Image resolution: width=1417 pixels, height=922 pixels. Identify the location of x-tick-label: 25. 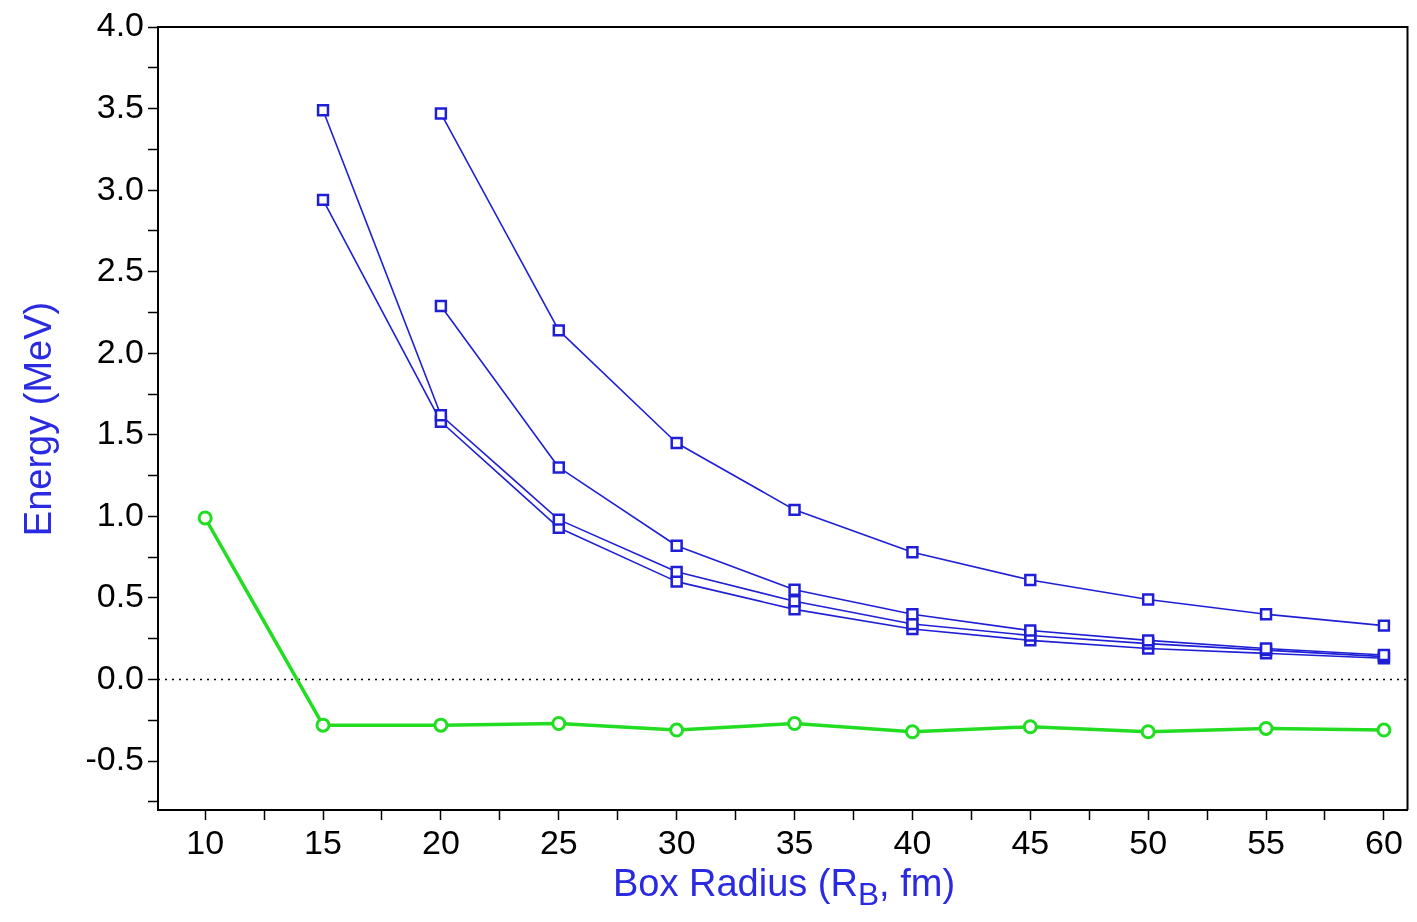
(558, 841).